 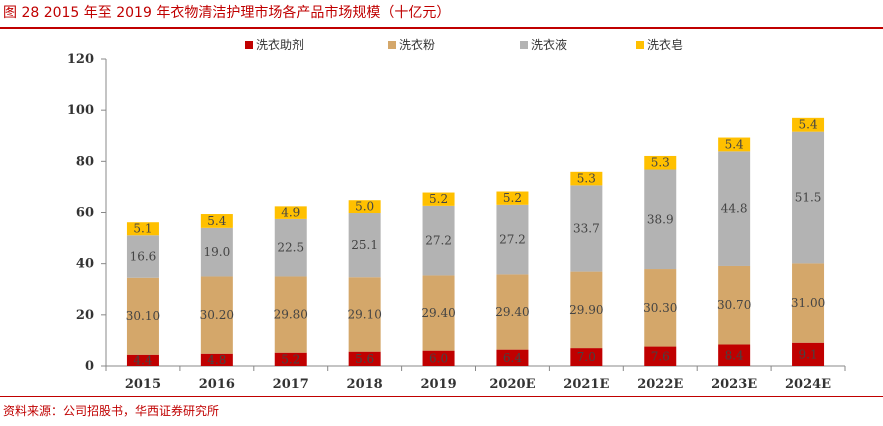 I want to click on data-label: 6.4, so click(x=512, y=358).